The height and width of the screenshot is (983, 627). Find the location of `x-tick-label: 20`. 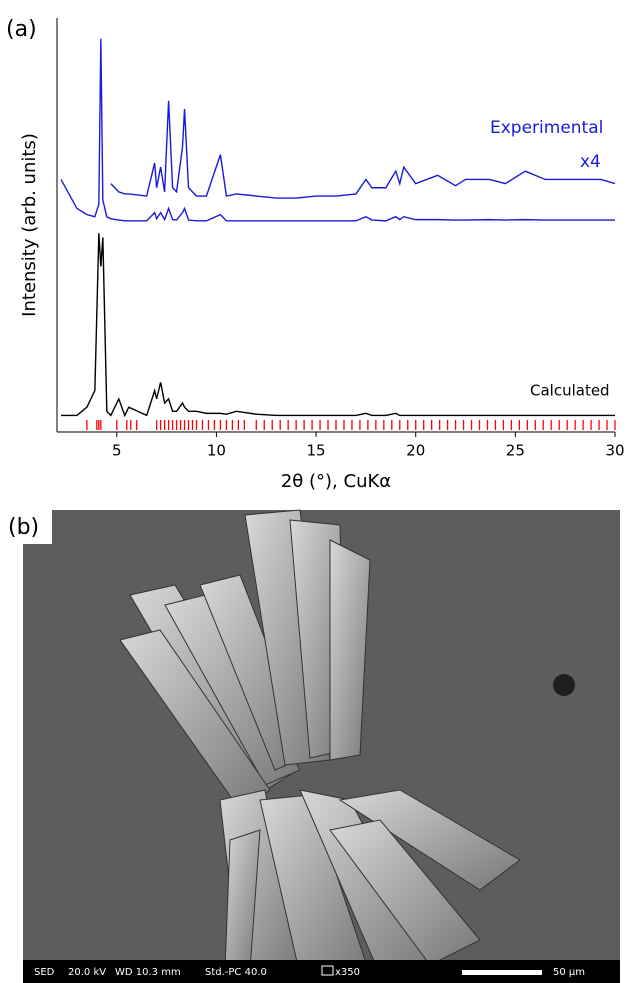

x-tick-label: 20 is located at coordinates (415, 451).